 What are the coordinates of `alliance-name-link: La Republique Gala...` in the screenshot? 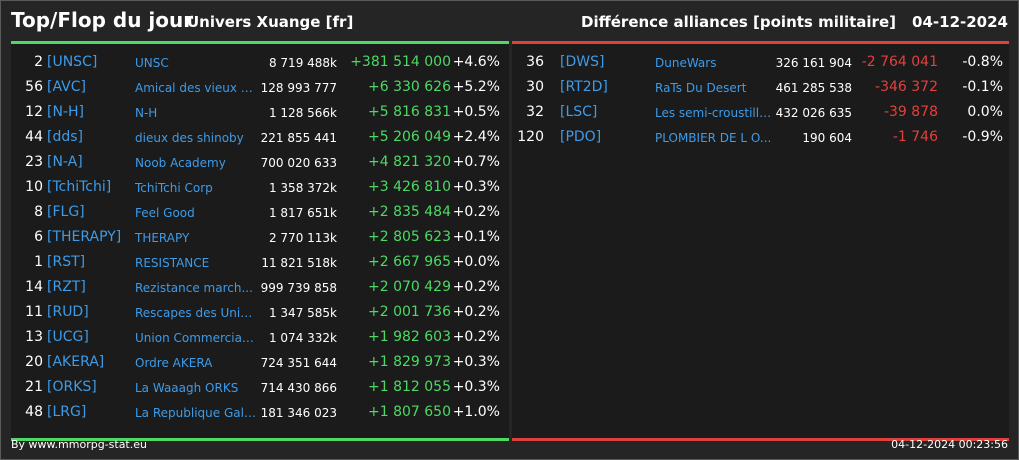 It's located at (196, 413).